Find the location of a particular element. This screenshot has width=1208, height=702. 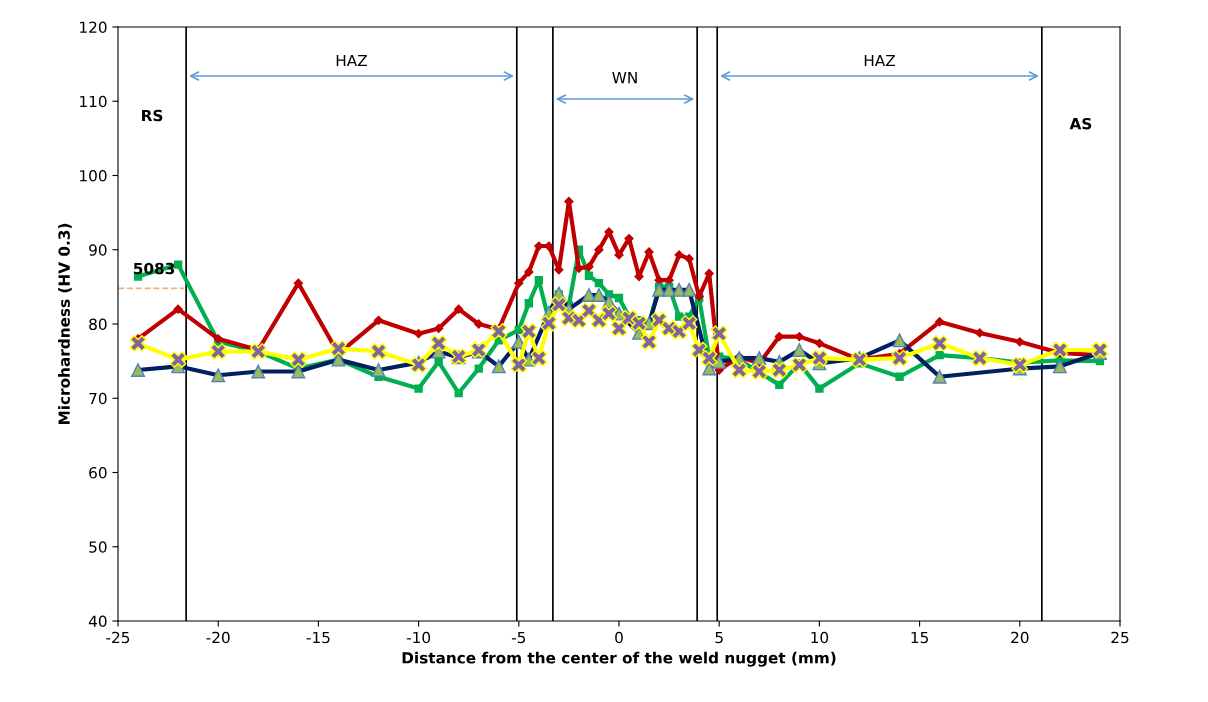

annotation: AS is located at coordinates (1080, 123).